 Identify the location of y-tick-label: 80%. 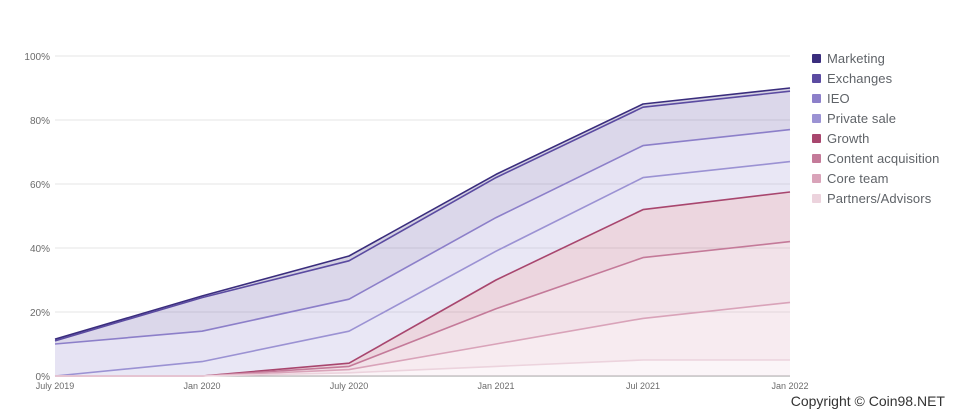
(40, 121).